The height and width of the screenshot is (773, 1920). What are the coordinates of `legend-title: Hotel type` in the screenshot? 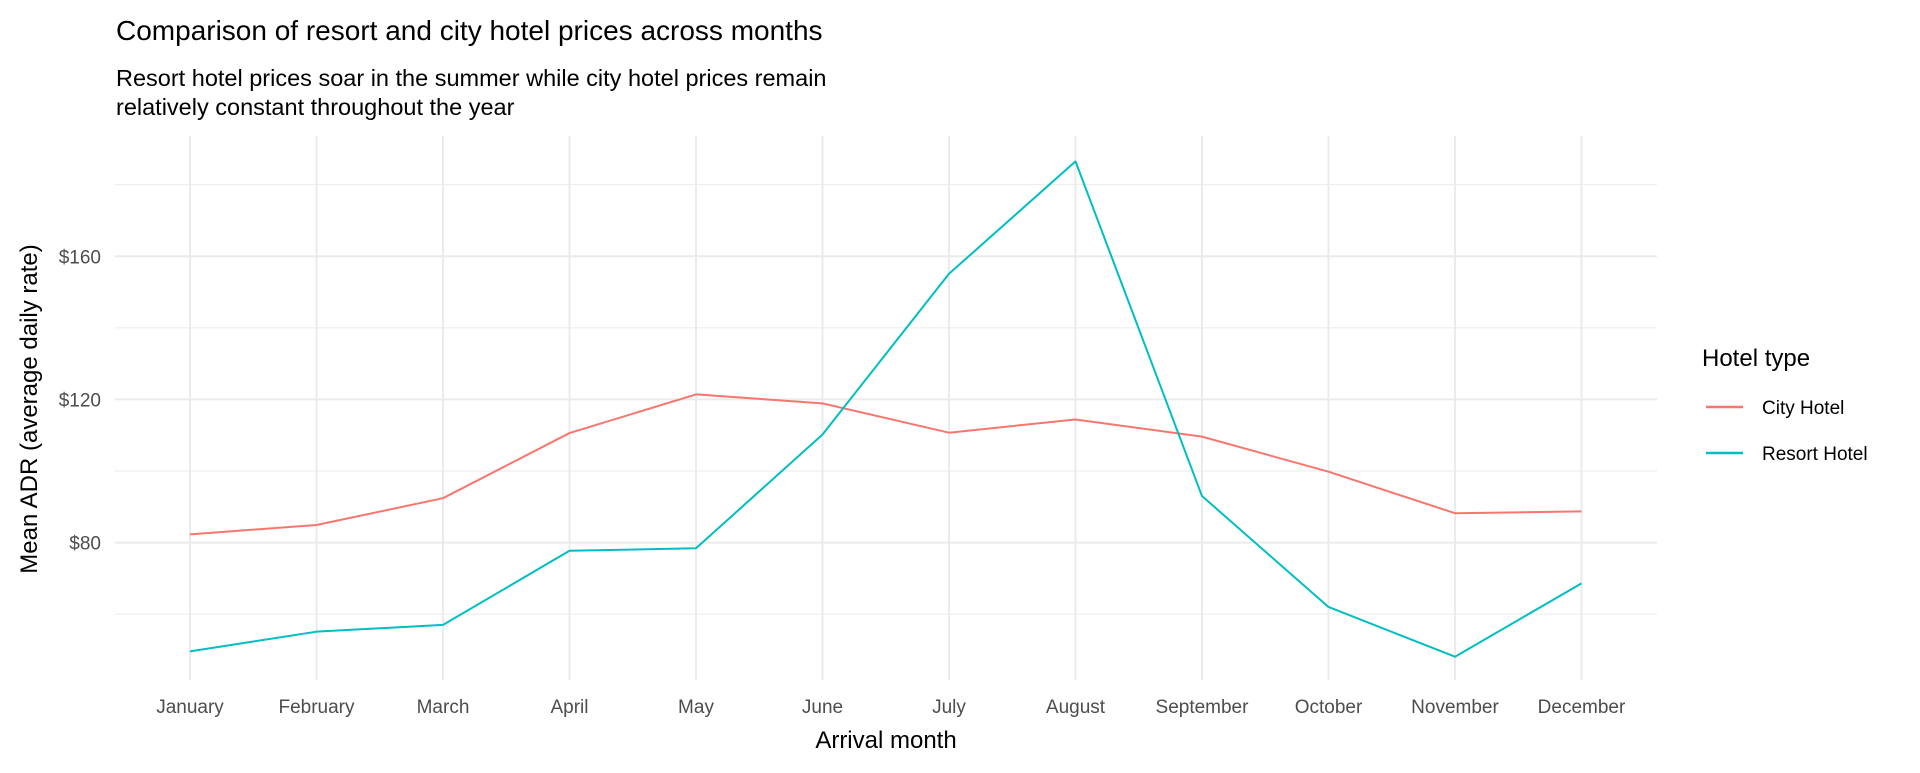 It's located at (1756, 358).